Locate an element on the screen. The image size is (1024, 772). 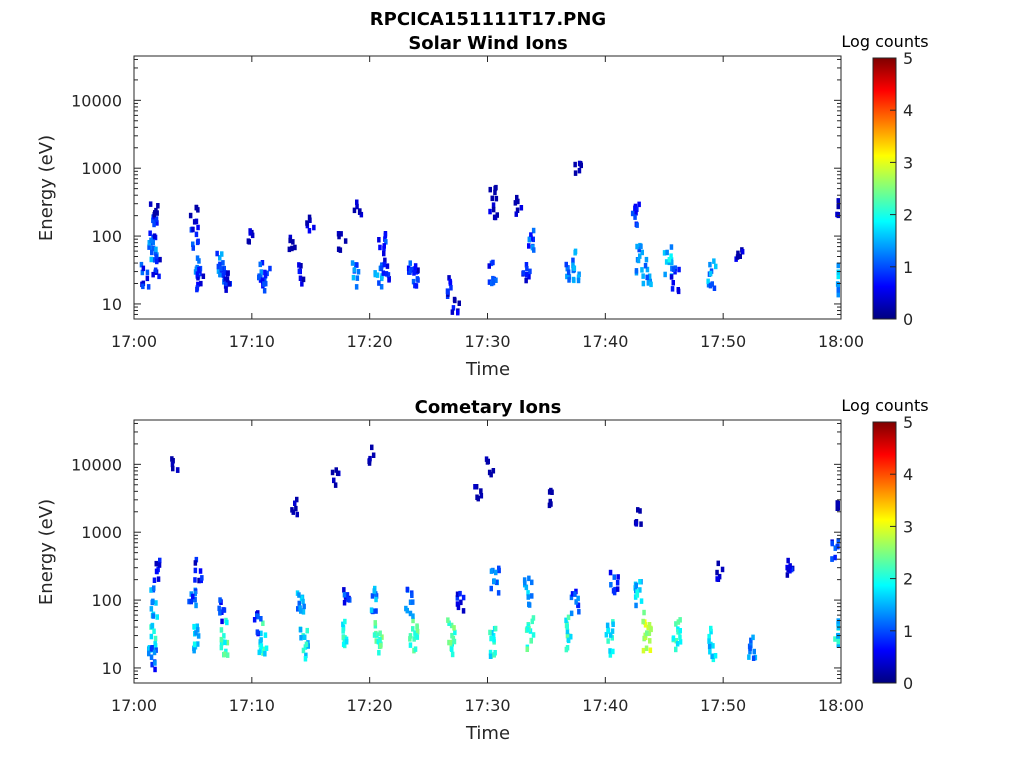
colorbar-tick-label: 3 is located at coordinates (908, 162).